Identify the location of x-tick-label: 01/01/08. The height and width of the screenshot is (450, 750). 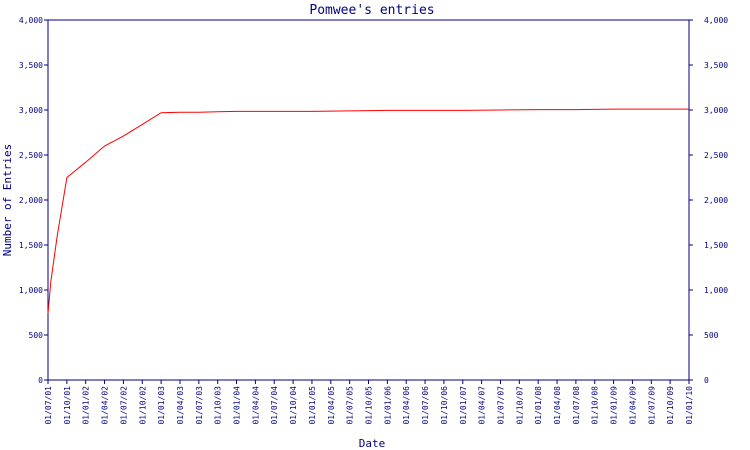
(538, 405).